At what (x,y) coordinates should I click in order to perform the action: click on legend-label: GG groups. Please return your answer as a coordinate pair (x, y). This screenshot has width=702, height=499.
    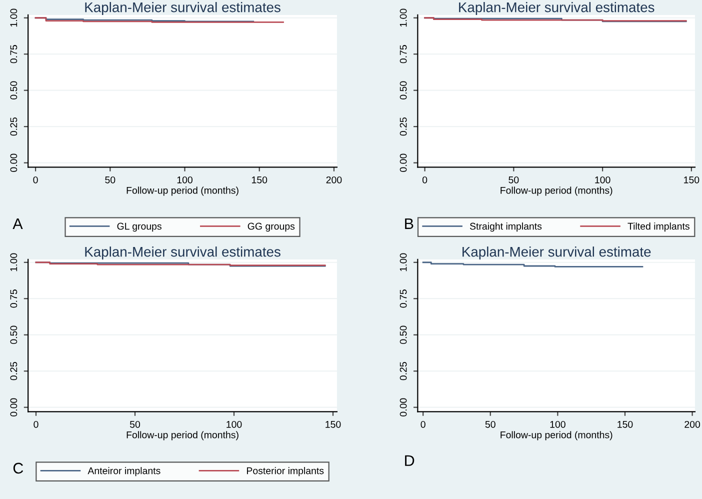
    Looking at the image, I should click on (271, 227).